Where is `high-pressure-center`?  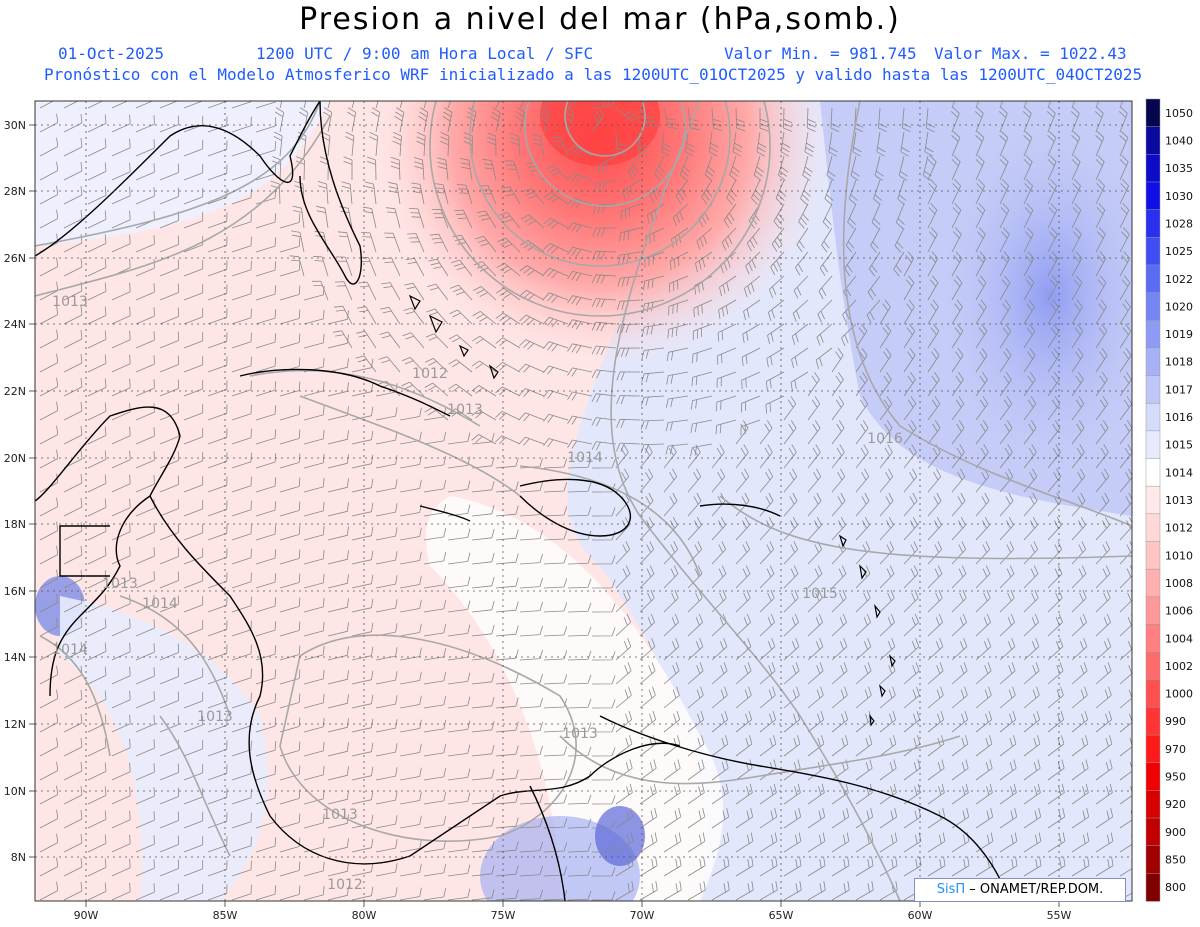
high-pressure-center is located at coordinates (1031, 296).